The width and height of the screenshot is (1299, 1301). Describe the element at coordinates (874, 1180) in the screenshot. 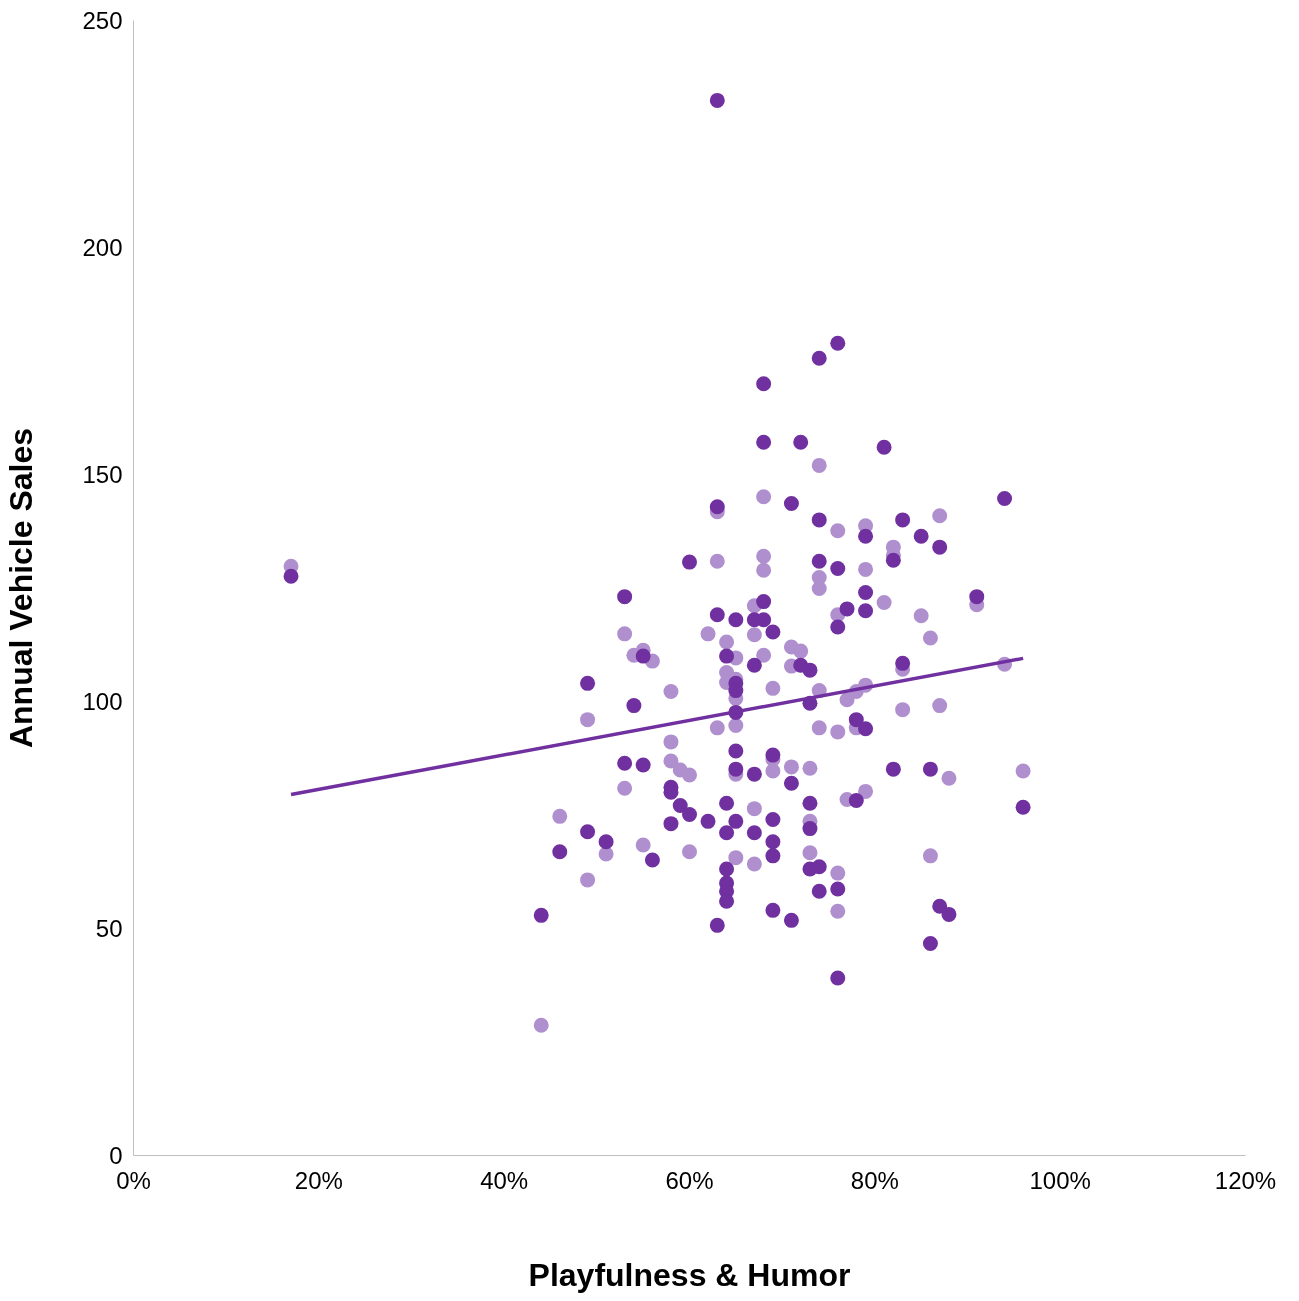

I see `x-tick-label: 80%` at that location.